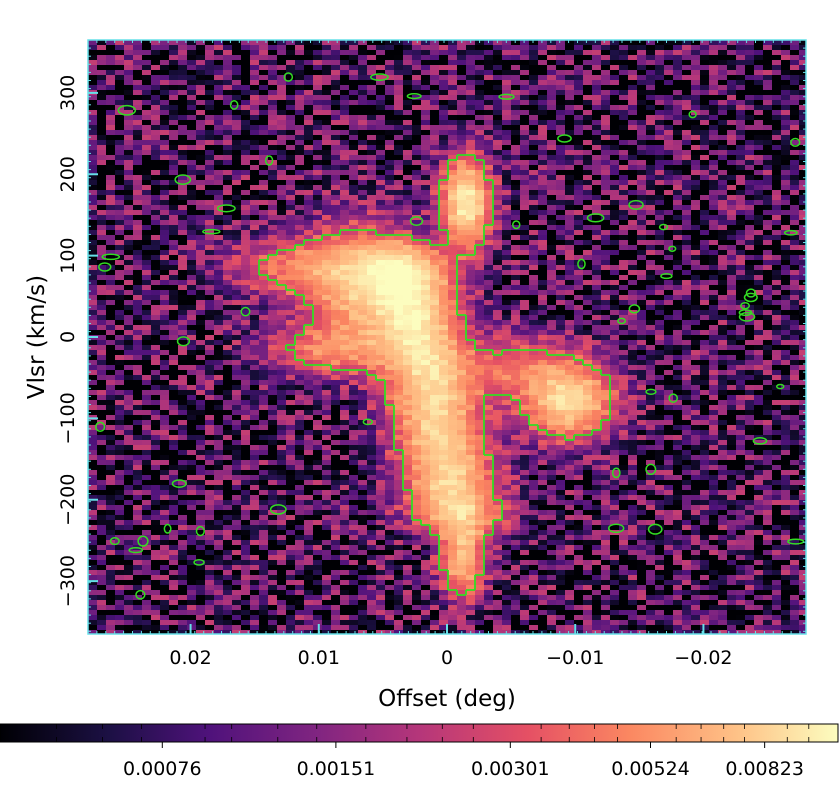  What do you see at coordinates (162, 769) in the screenshot?
I see `colorbar-tick-label: 0.00076` at bounding box center [162, 769].